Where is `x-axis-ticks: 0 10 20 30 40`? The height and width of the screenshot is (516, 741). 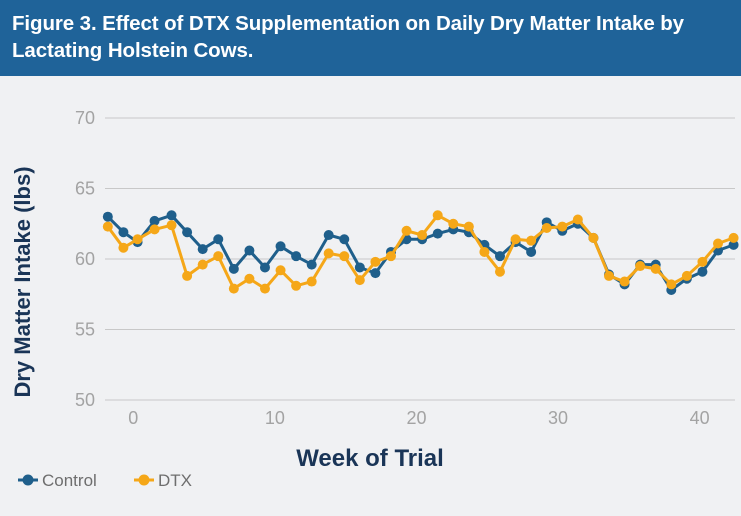 x-axis-ticks: 0 10 20 30 40 is located at coordinates (418, 418).